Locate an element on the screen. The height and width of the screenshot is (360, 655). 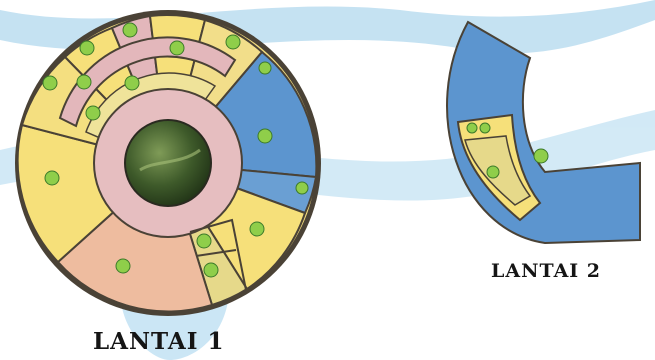
globe-highlight is located at coordinates (170, 160).